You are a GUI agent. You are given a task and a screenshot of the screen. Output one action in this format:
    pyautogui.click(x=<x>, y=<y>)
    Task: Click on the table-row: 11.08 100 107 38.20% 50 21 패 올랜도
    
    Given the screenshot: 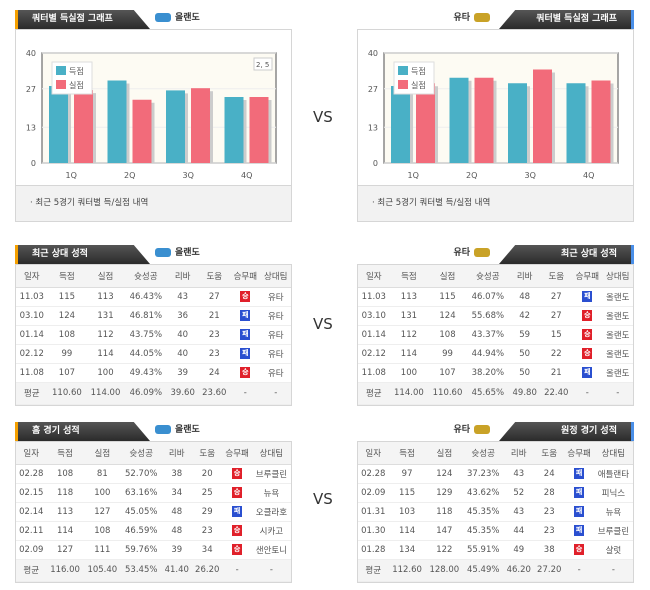 What is the action you would take?
    pyautogui.click(x=495, y=373)
    